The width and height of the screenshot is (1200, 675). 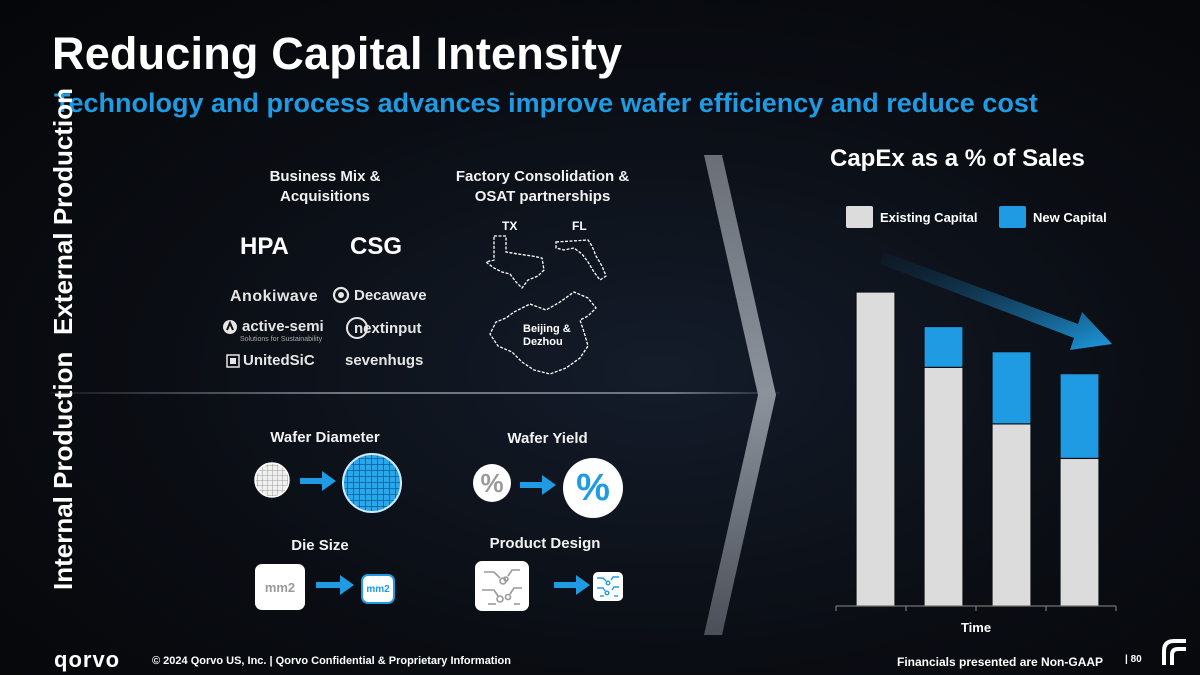 What do you see at coordinates (274, 296) in the screenshot?
I see `anokiwave-logo: Anokiwave` at bounding box center [274, 296].